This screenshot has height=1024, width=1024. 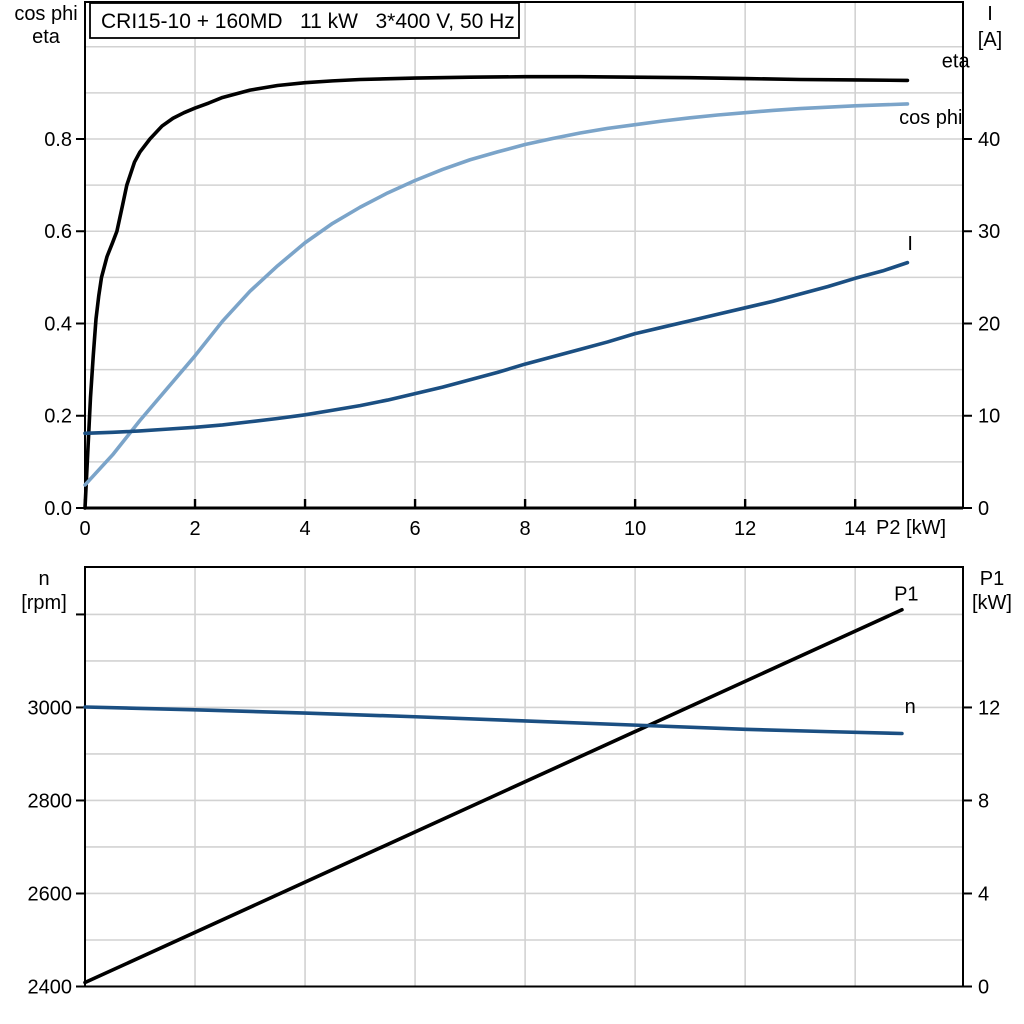 What do you see at coordinates (84, 529) in the screenshot?
I see `tick-label-x: 0` at bounding box center [84, 529].